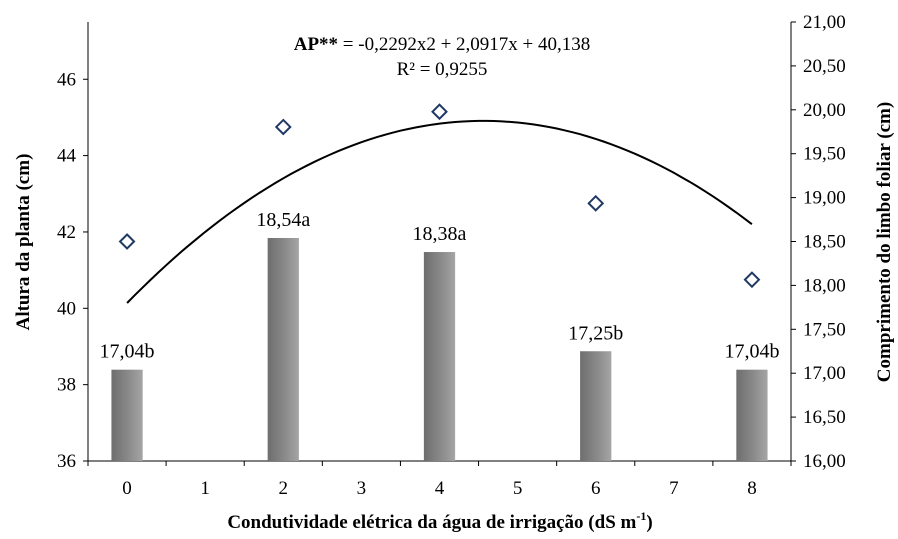  I want to click on right-tick-label: 20,50, so click(824, 66).